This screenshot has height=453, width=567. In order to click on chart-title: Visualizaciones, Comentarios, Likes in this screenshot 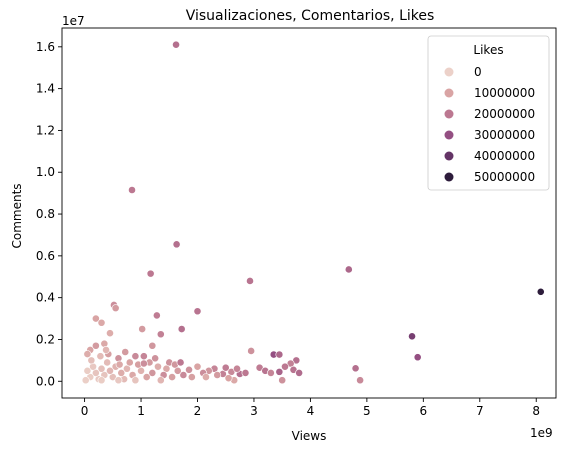, I will do `click(310, 16)`.